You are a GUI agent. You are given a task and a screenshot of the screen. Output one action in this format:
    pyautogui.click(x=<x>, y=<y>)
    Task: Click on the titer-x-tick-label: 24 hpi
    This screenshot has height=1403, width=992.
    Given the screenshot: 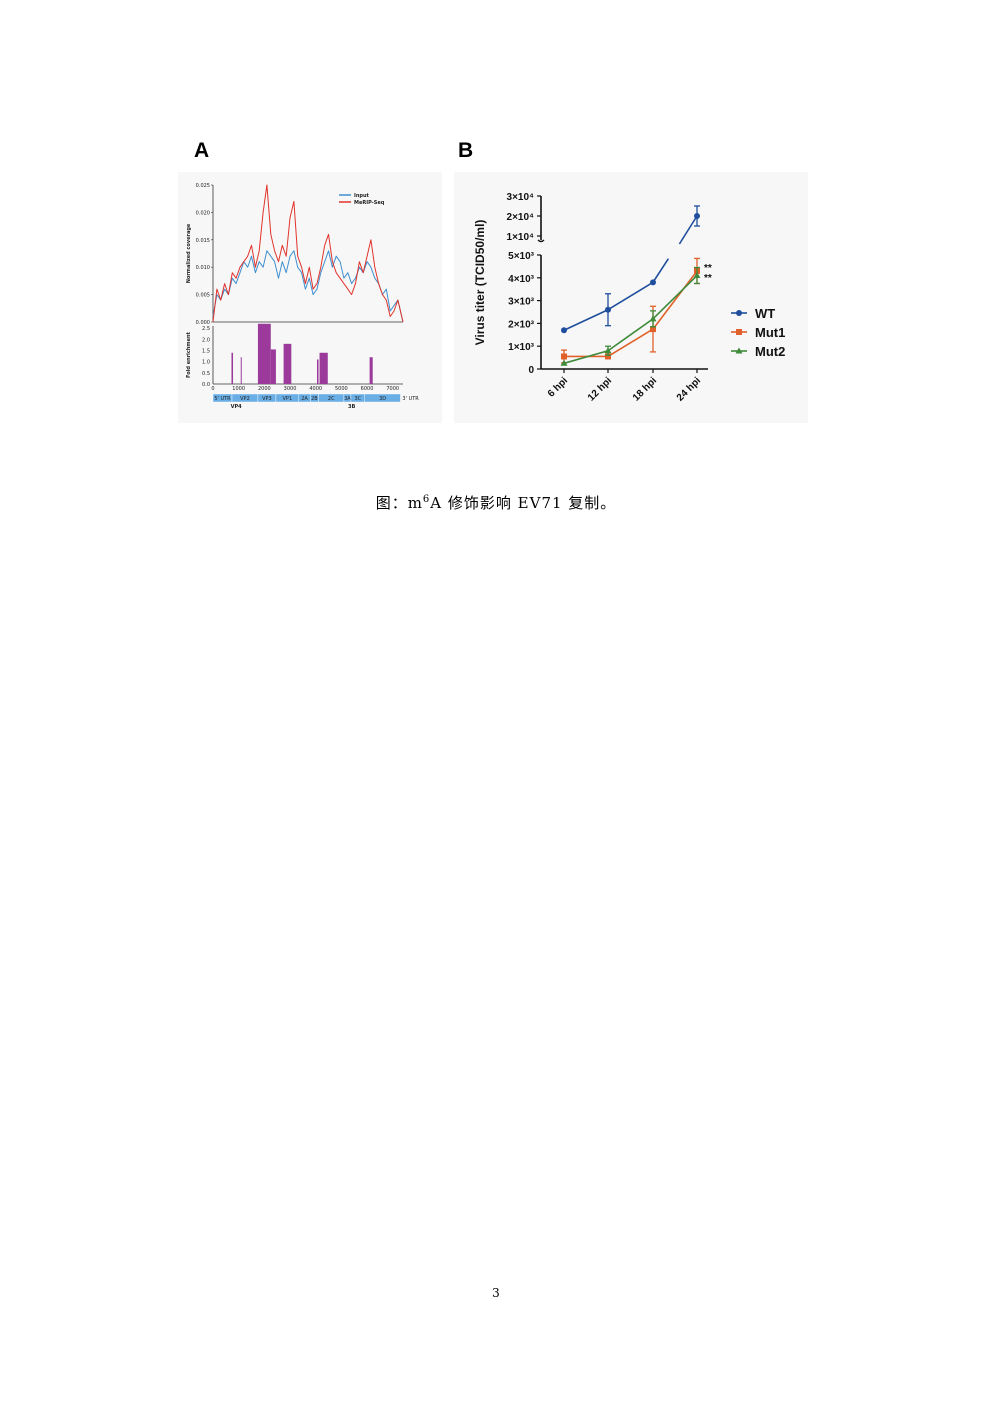 What is the action you would take?
    pyautogui.click(x=689, y=389)
    